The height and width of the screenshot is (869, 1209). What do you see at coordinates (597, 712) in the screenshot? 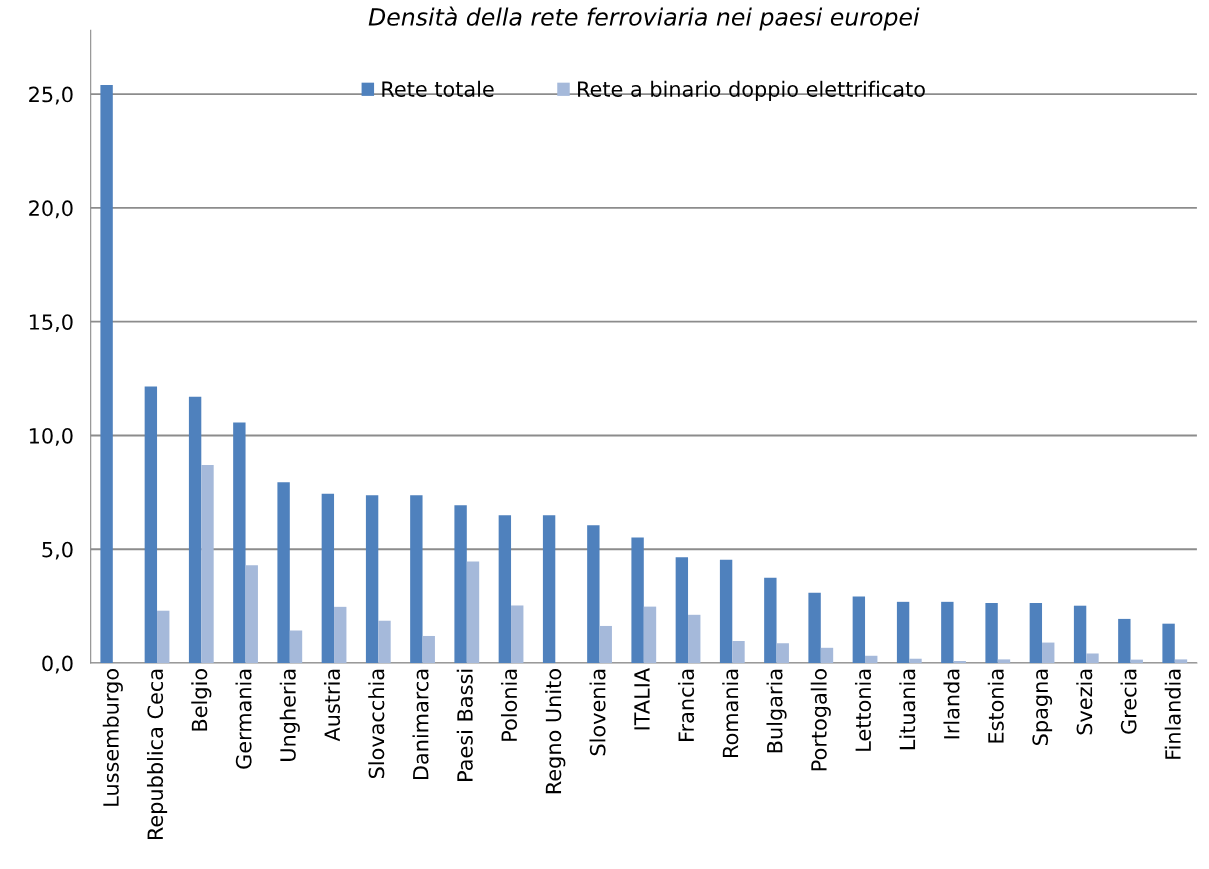
I see `x-tick-label: Slovenia` at bounding box center [597, 712].